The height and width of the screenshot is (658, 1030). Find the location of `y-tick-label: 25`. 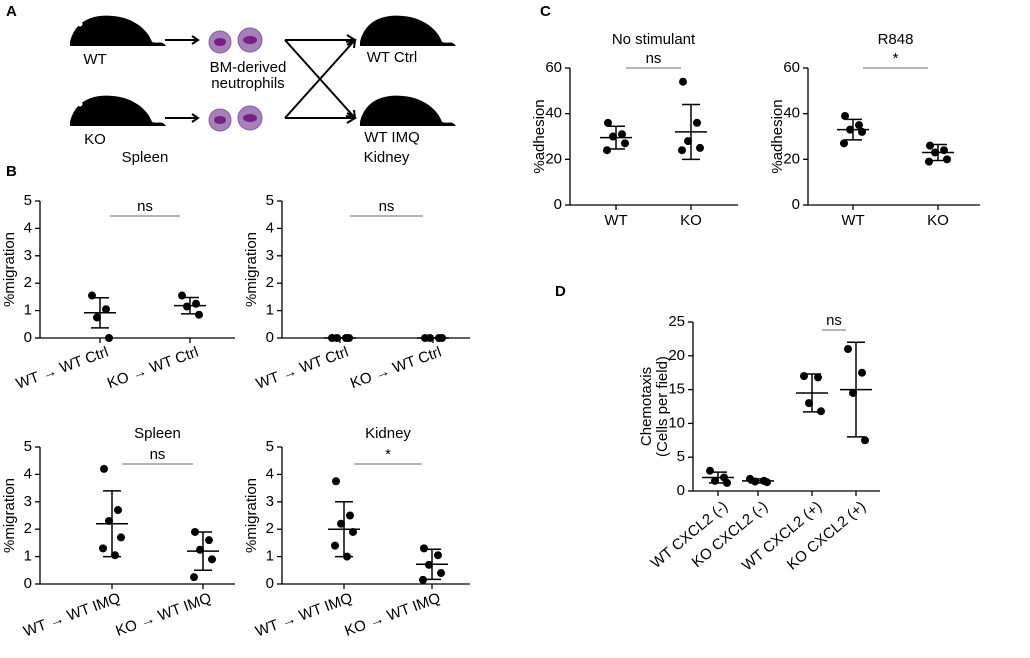

y-tick-label: 25 is located at coordinates (676, 321).